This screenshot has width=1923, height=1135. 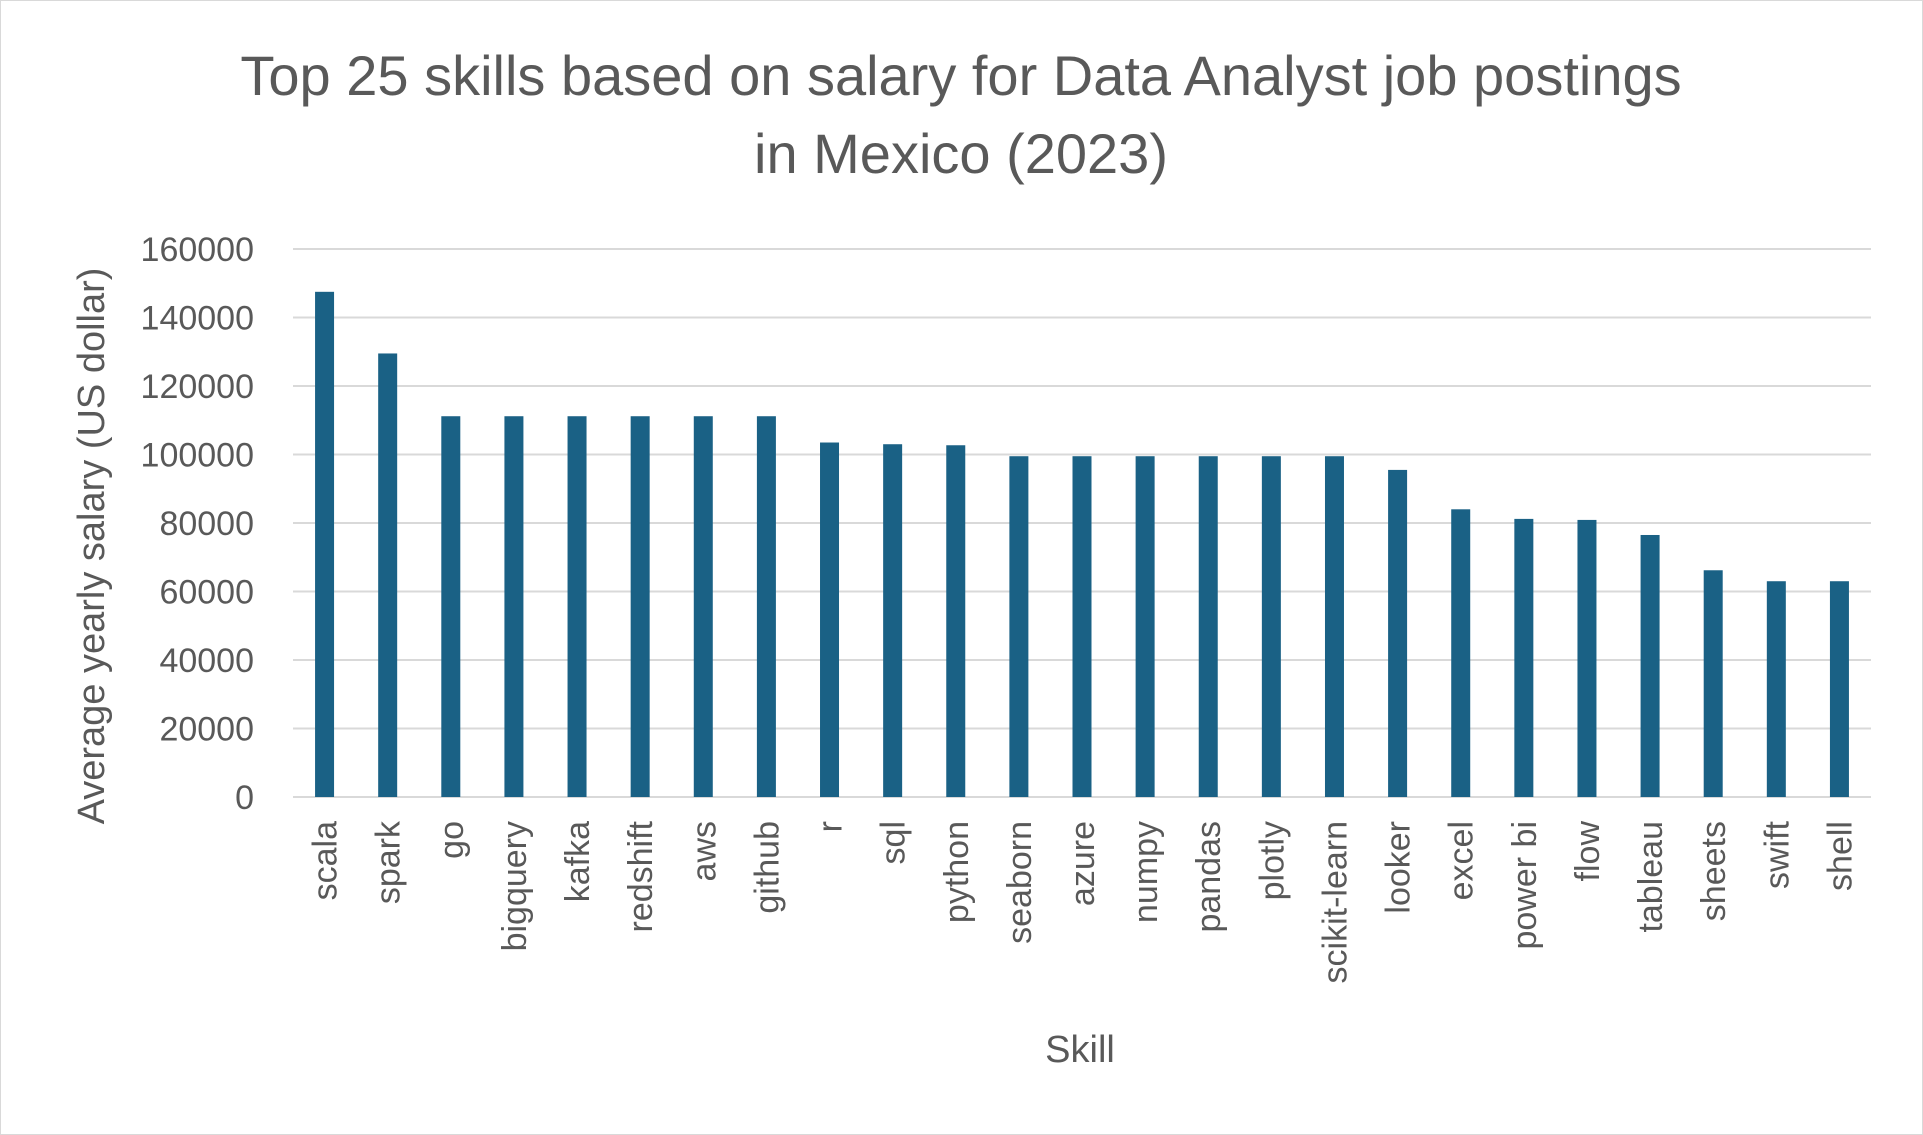 What do you see at coordinates (577, 606) in the screenshot?
I see `bar-kafka` at bounding box center [577, 606].